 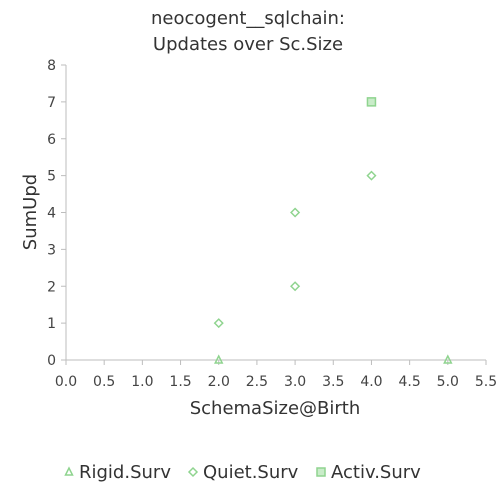 What do you see at coordinates (66, 382) in the screenshot?
I see `x-tick-label: 0.0` at bounding box center [66, 382].